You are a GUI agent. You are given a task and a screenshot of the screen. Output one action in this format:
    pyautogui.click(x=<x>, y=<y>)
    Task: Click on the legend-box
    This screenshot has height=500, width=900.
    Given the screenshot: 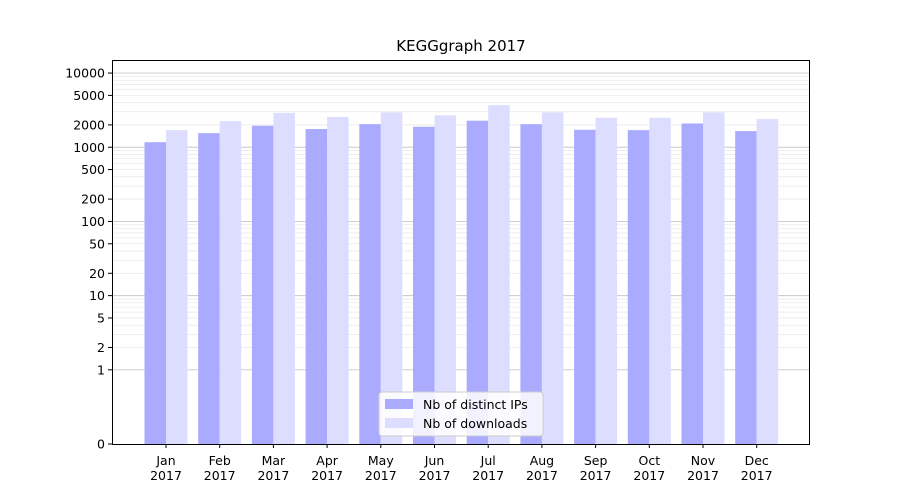 What is the action you would take?
    pyautogui.click(x=461, y=414)
    